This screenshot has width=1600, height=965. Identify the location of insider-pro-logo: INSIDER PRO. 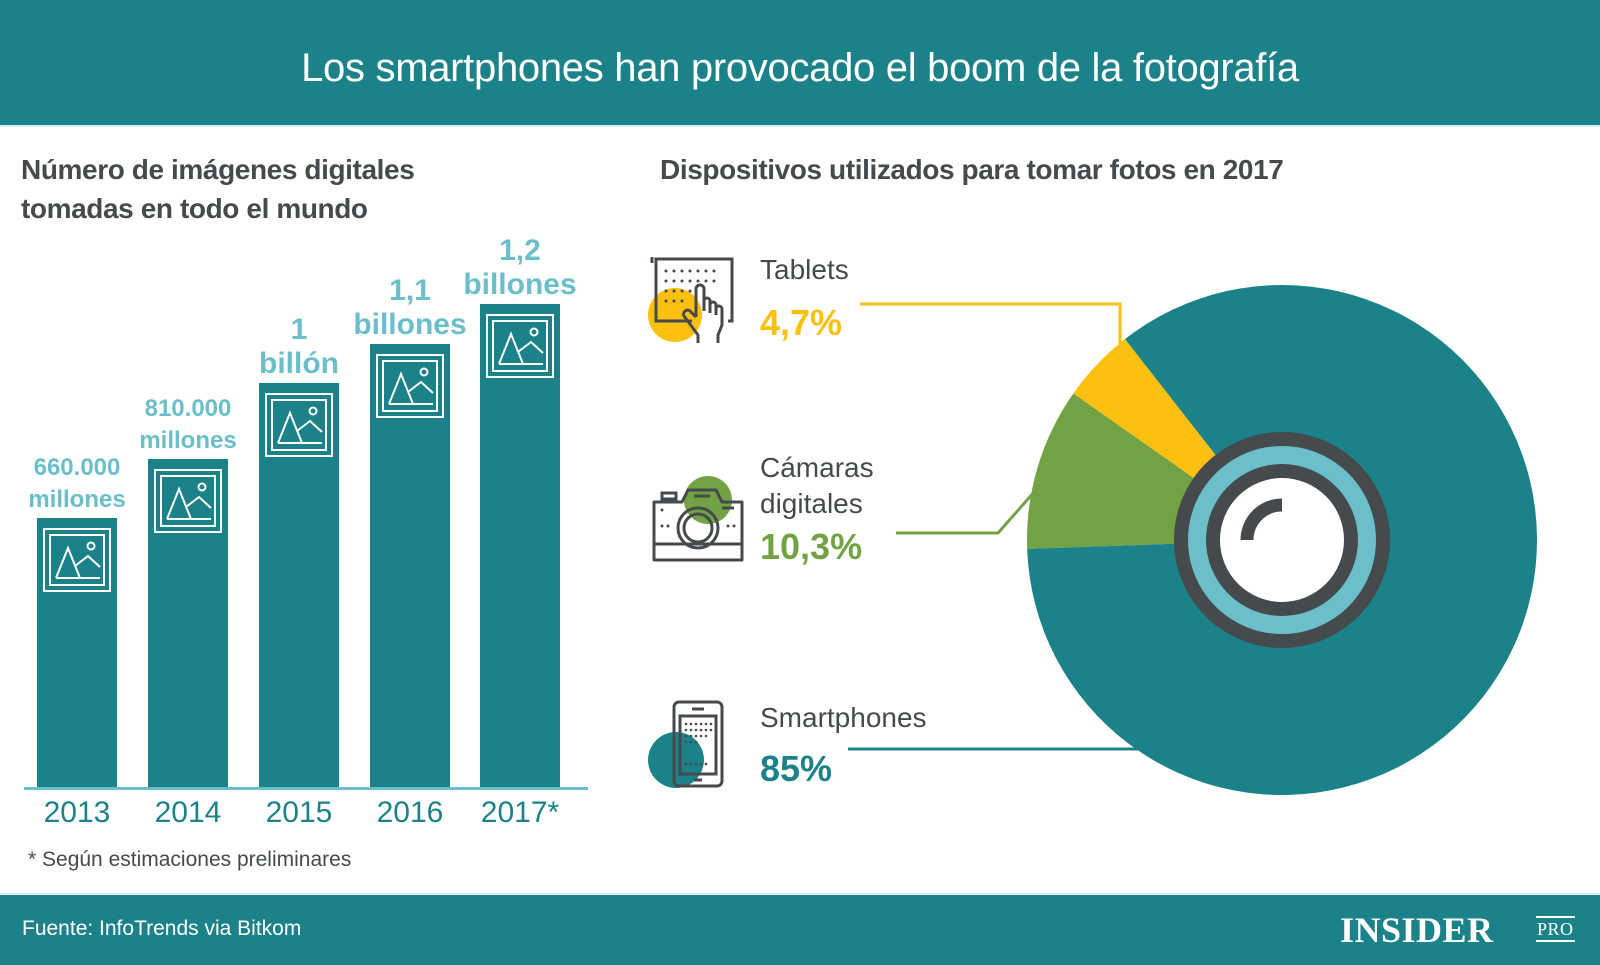
(1457, 930).